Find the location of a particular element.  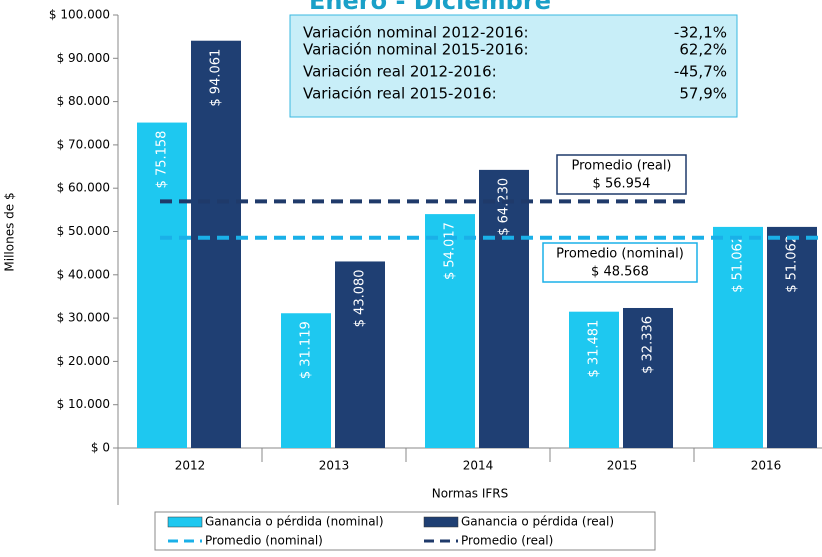

legend-label: Promedio (real) is located at coordinates (507, 541).